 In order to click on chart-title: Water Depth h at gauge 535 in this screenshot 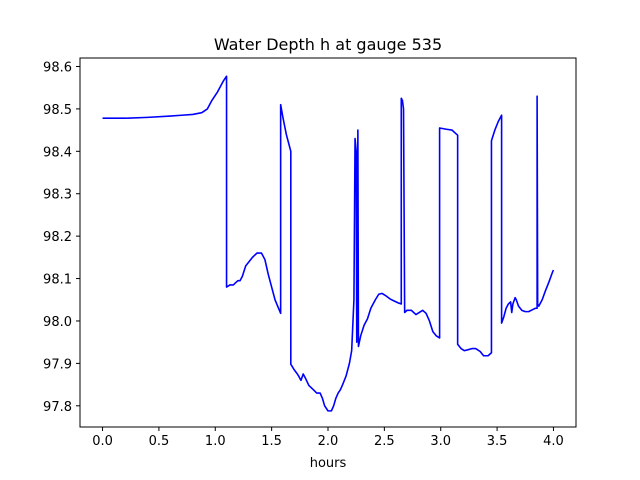, I will do `click(328, 44)`.